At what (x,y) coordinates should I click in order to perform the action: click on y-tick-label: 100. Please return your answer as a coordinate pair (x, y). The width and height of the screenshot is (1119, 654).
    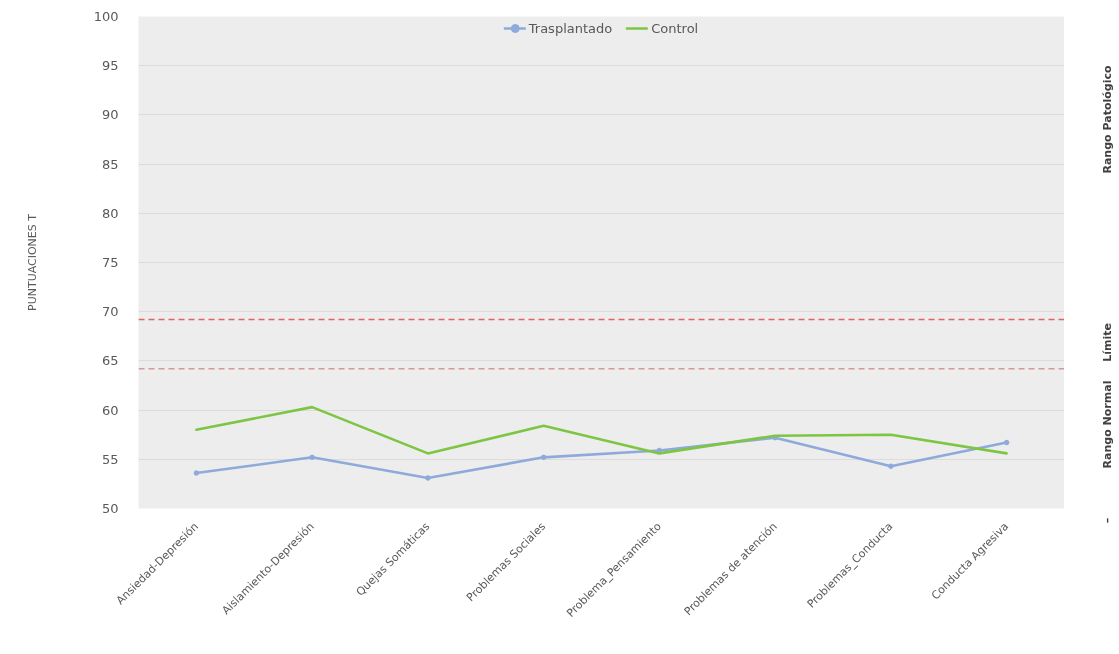
    Looking at the image, I should click on (106, 16).